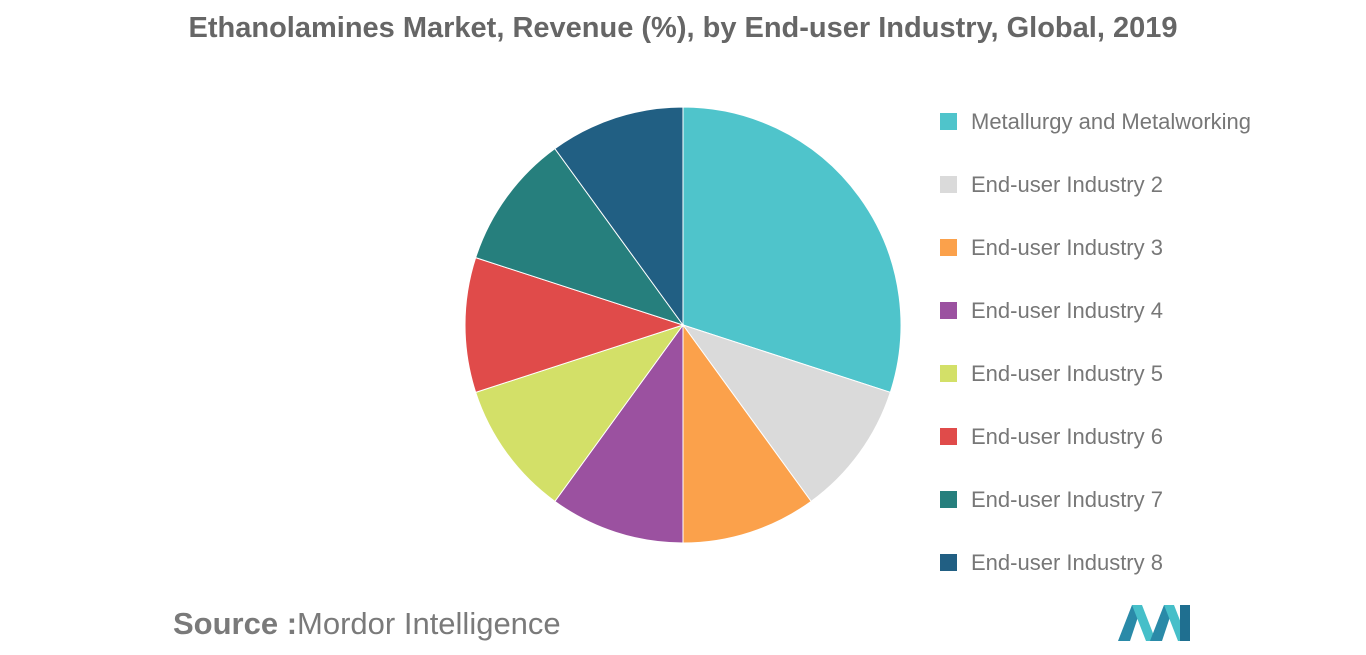 The image size is (1366, 655). I want to click on legend-label: End-user Industry 2, so click(1067, 184).